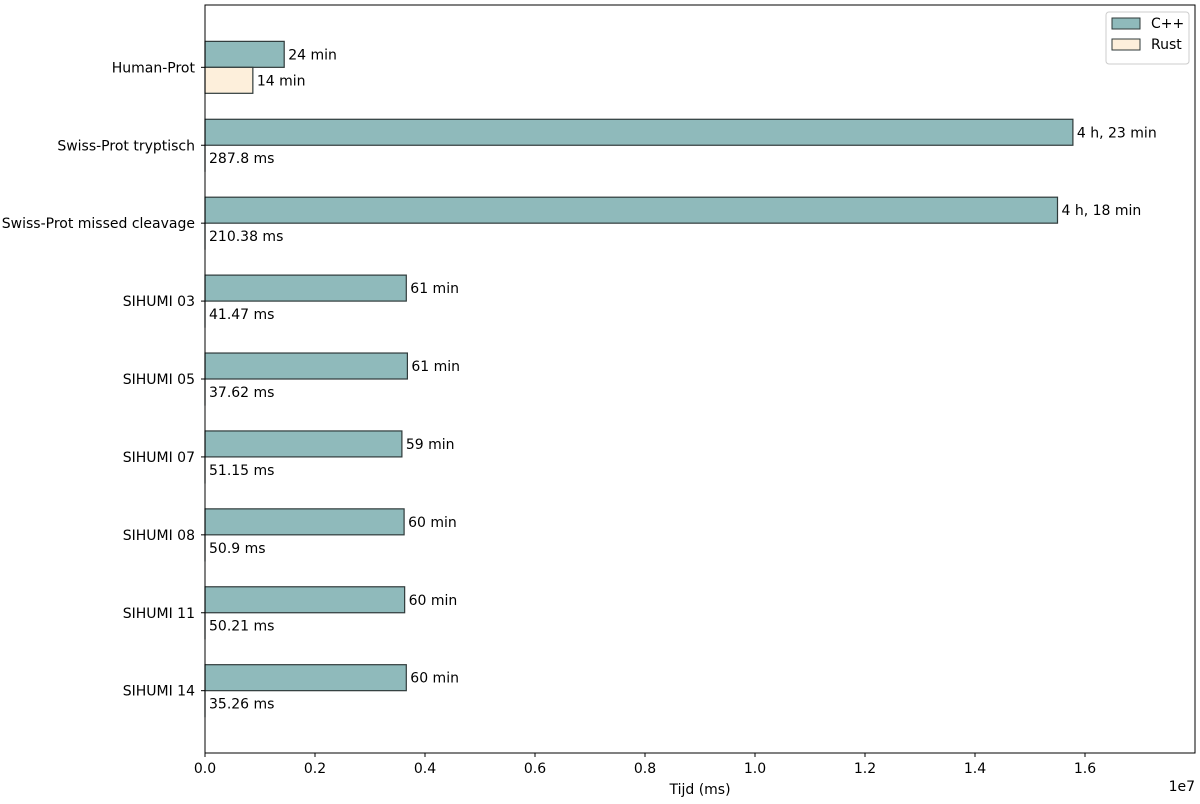  I want to click on x-axis-label: Tijd (ms), so click(699, 790).